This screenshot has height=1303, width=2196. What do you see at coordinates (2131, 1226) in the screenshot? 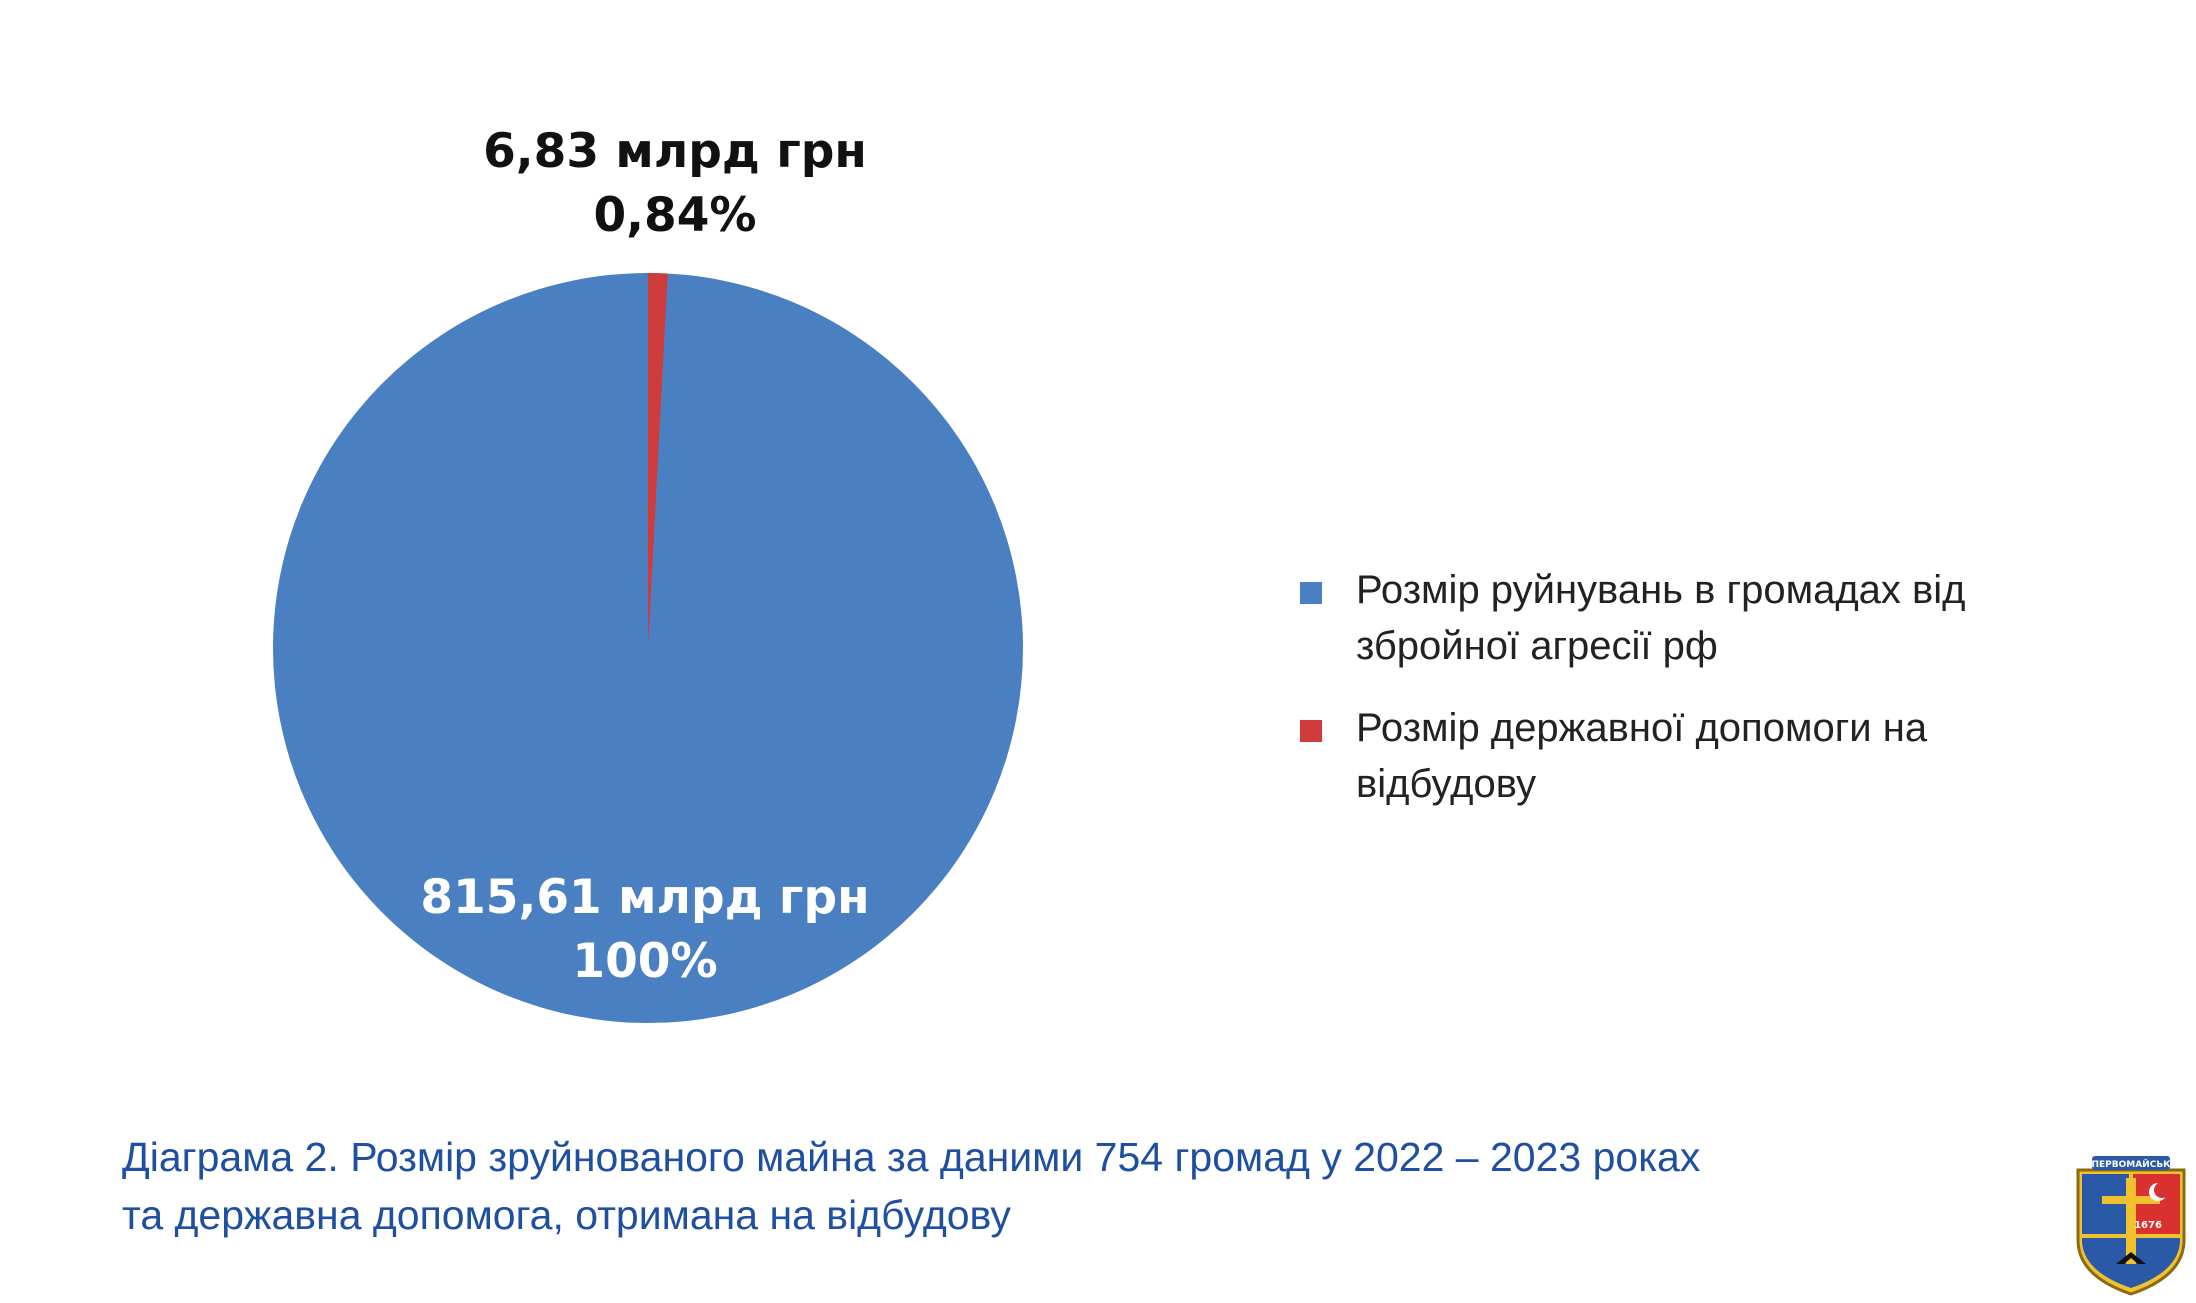
I see `city-coat-of-arms-icon: ПЕРВОМАЙСЬК 1676` at bounding box center [2131, 1226].